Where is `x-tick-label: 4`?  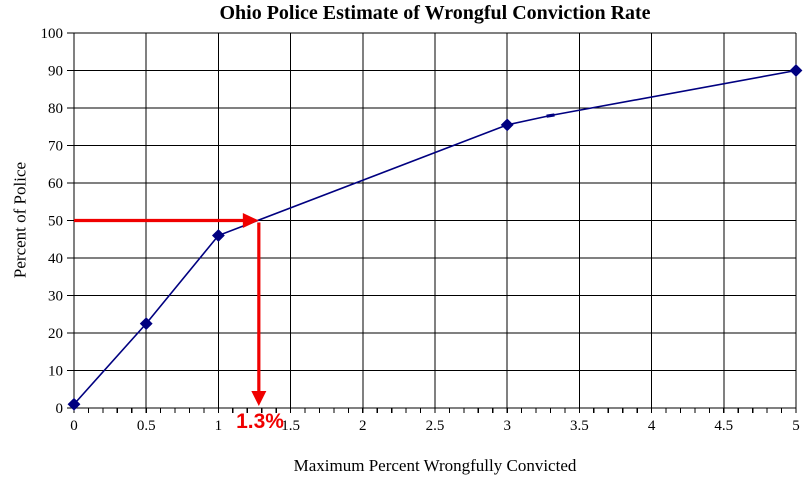 x-tick-label: 4 is located at coordinates (652, 426).